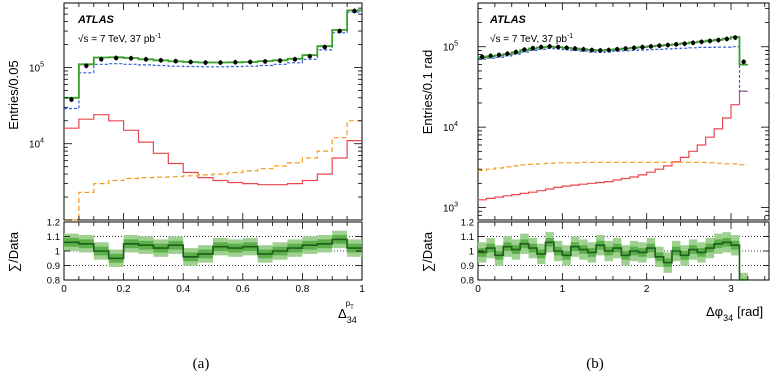 The image size is (776, 378). Describe the element at coordinates (116, 39) in the screenshot. I see `energy-lumi-text-a: √s = 7 TeV, 37 pb` at that location.